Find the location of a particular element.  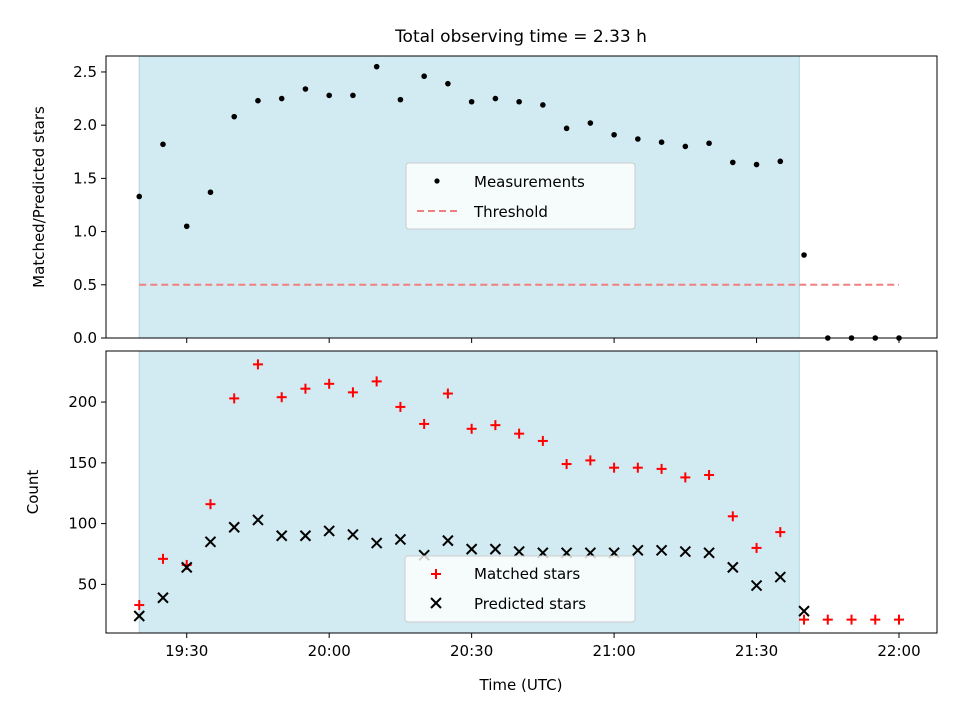

ratio-y-tick-label: 0.5 is located at coordinates (85, 285).